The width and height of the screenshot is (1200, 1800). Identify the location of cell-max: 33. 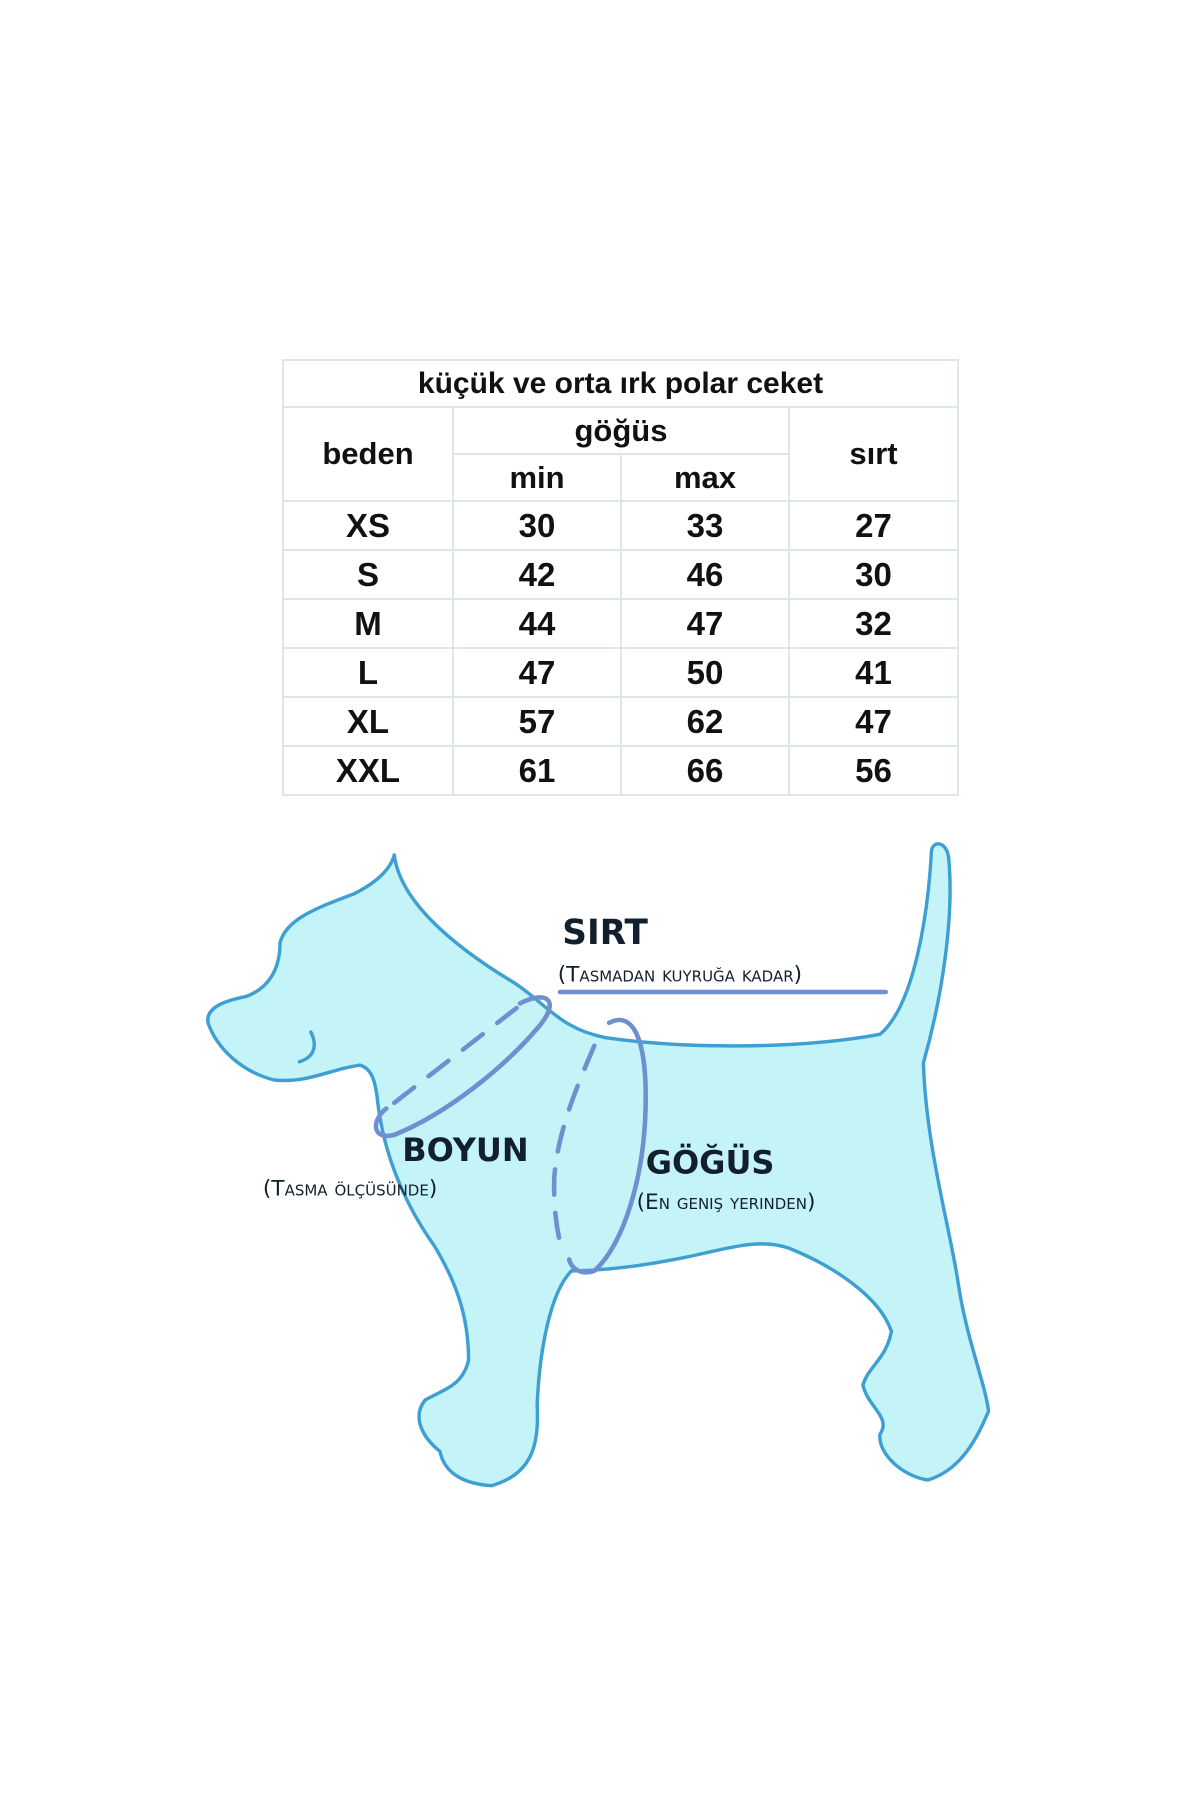
(705, 525).